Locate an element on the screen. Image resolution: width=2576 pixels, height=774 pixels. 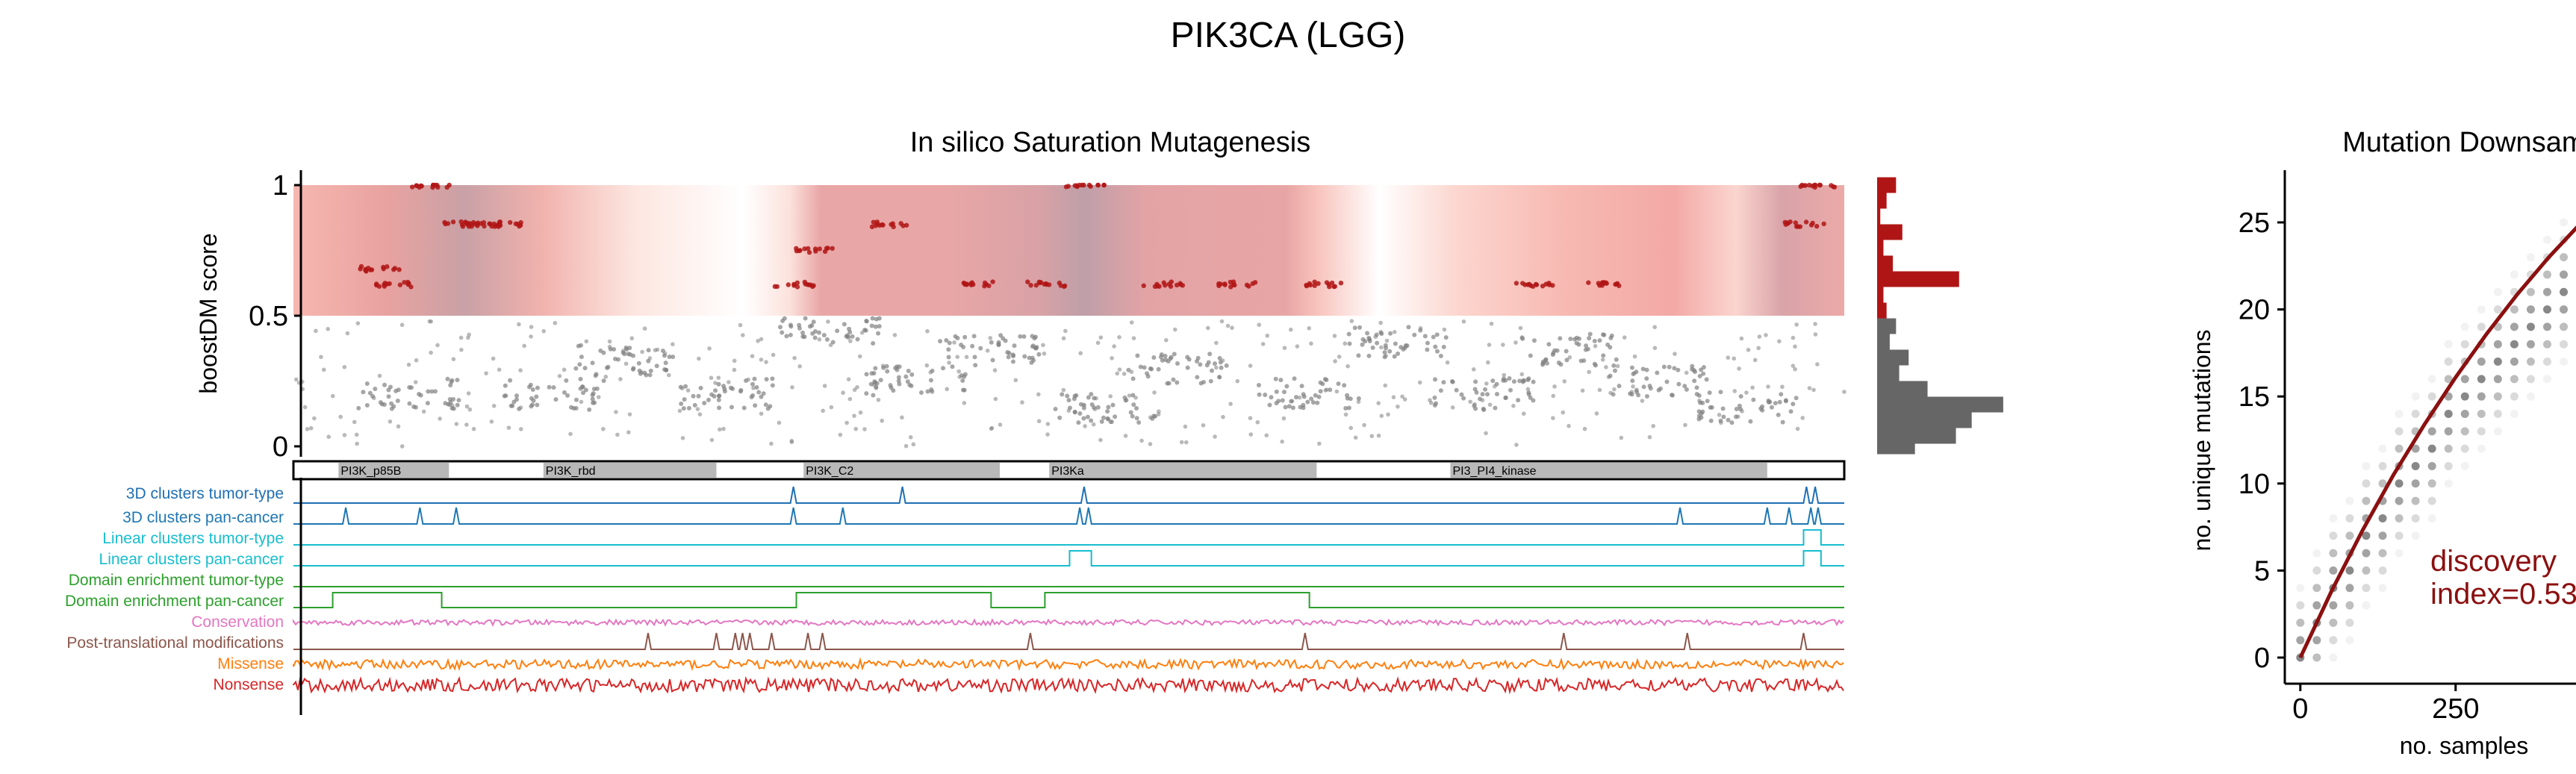
ds-x-tick-label: 0 is located at coordinates (2300, 709).